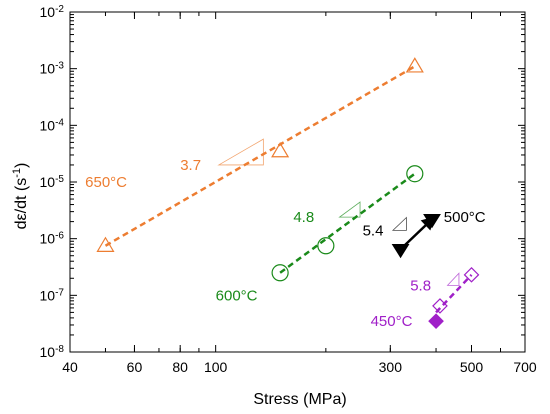 This screenshot has width=550, height=414. I want to click on y-tick-label: 10⁻³, so click(52, 68).